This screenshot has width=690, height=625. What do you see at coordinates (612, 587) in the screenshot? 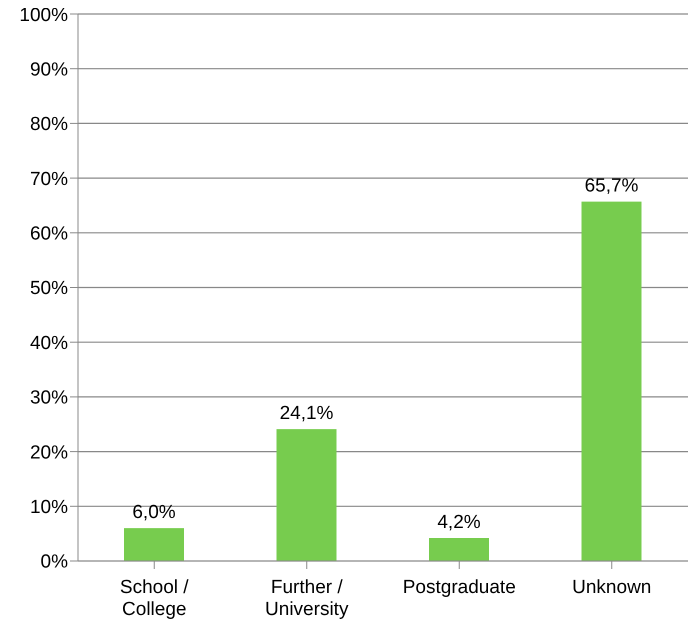
I see `x-tick-label: Unknown` at bounding box center [612, 587].